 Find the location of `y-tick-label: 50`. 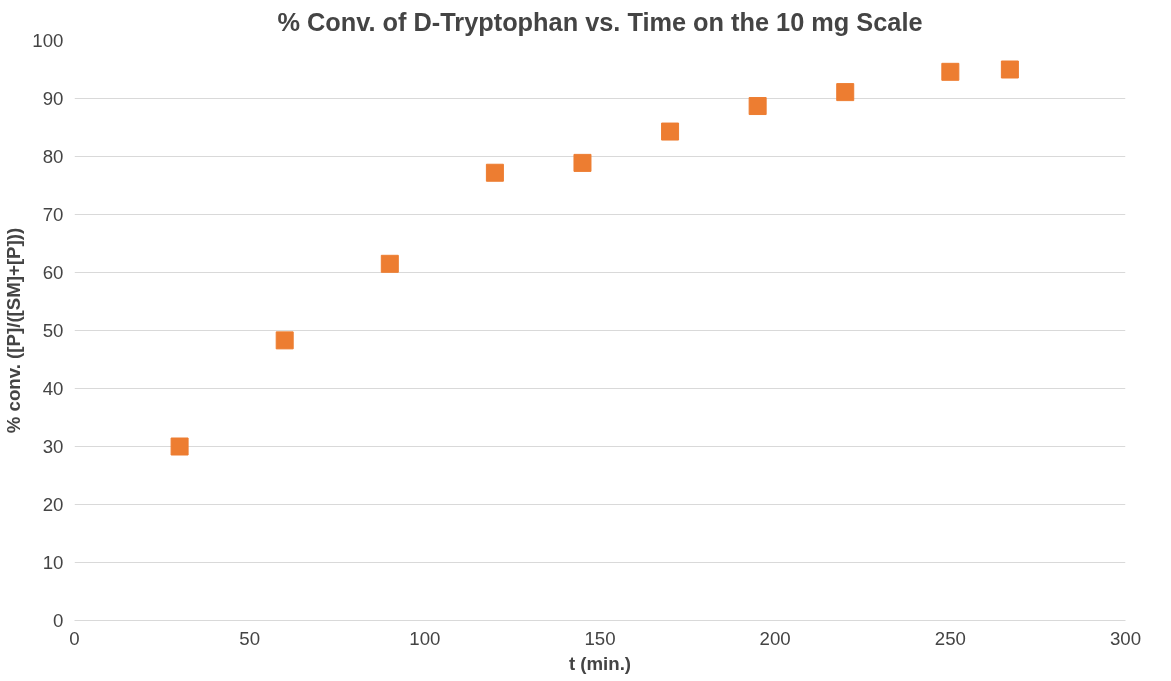

y-tick-label: 50 is located at coordinates (53, 330).